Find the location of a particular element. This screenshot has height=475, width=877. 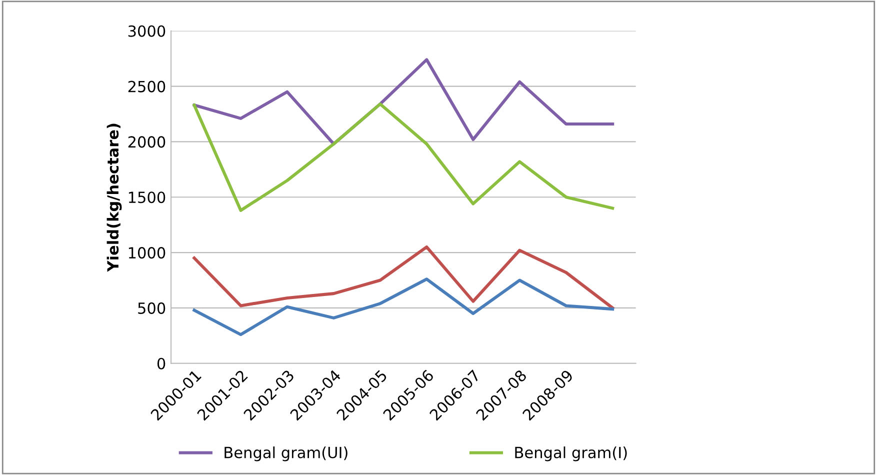

y-tick-label: 1000 is located at coordinates (147, 253).